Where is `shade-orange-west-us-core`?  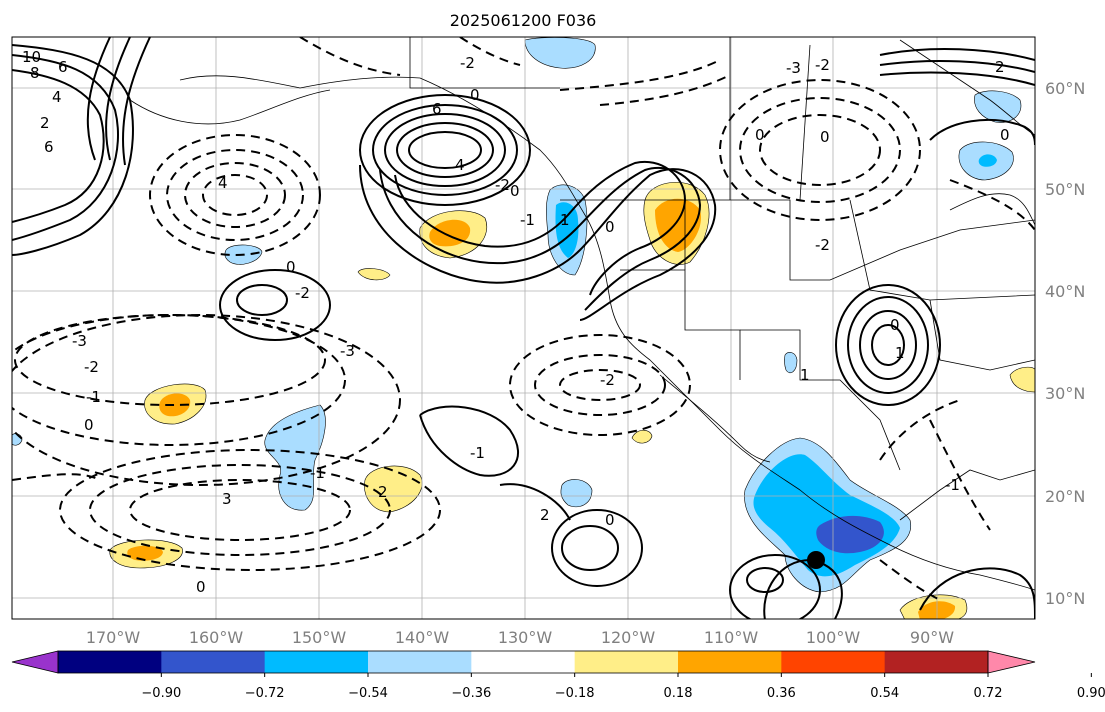 shade-orange-west-us-core is located at coordinates (678, 225).